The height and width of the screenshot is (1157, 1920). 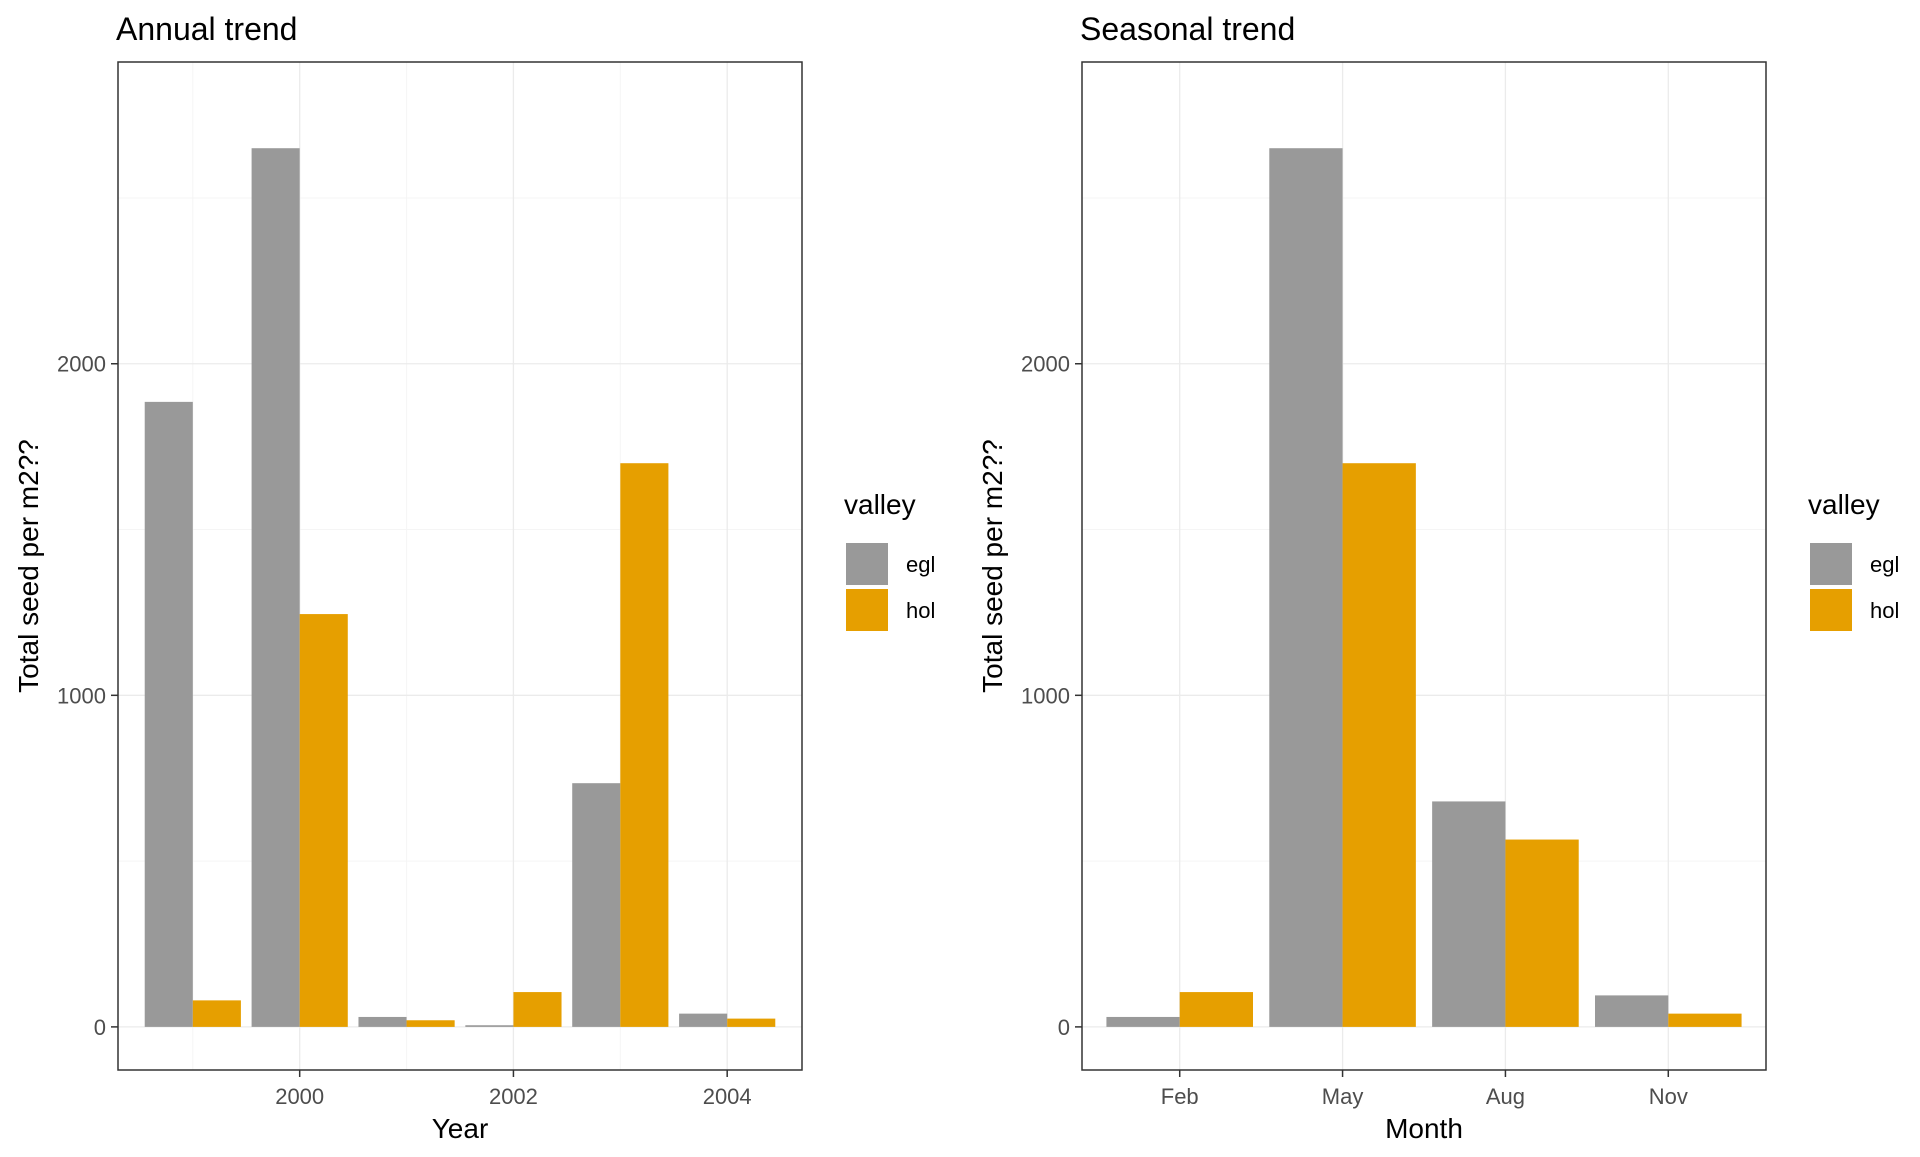 I want to click on x-tick-label: May, so click(x=1343, y=1096).